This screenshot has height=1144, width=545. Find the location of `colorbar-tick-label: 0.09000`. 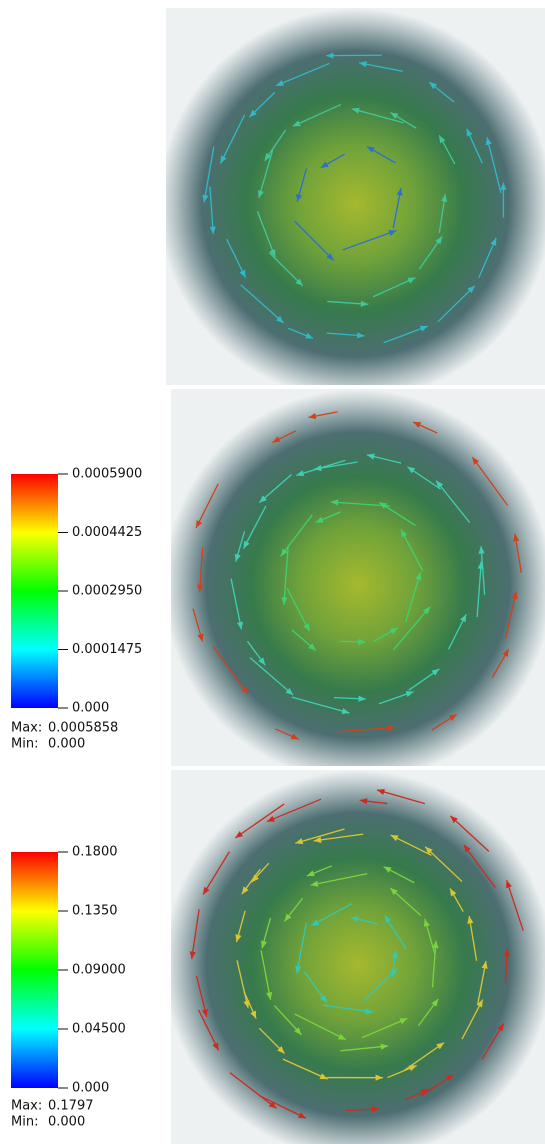

colorbar-tick-label: 0.09000 is located at coordinates (99, 970).